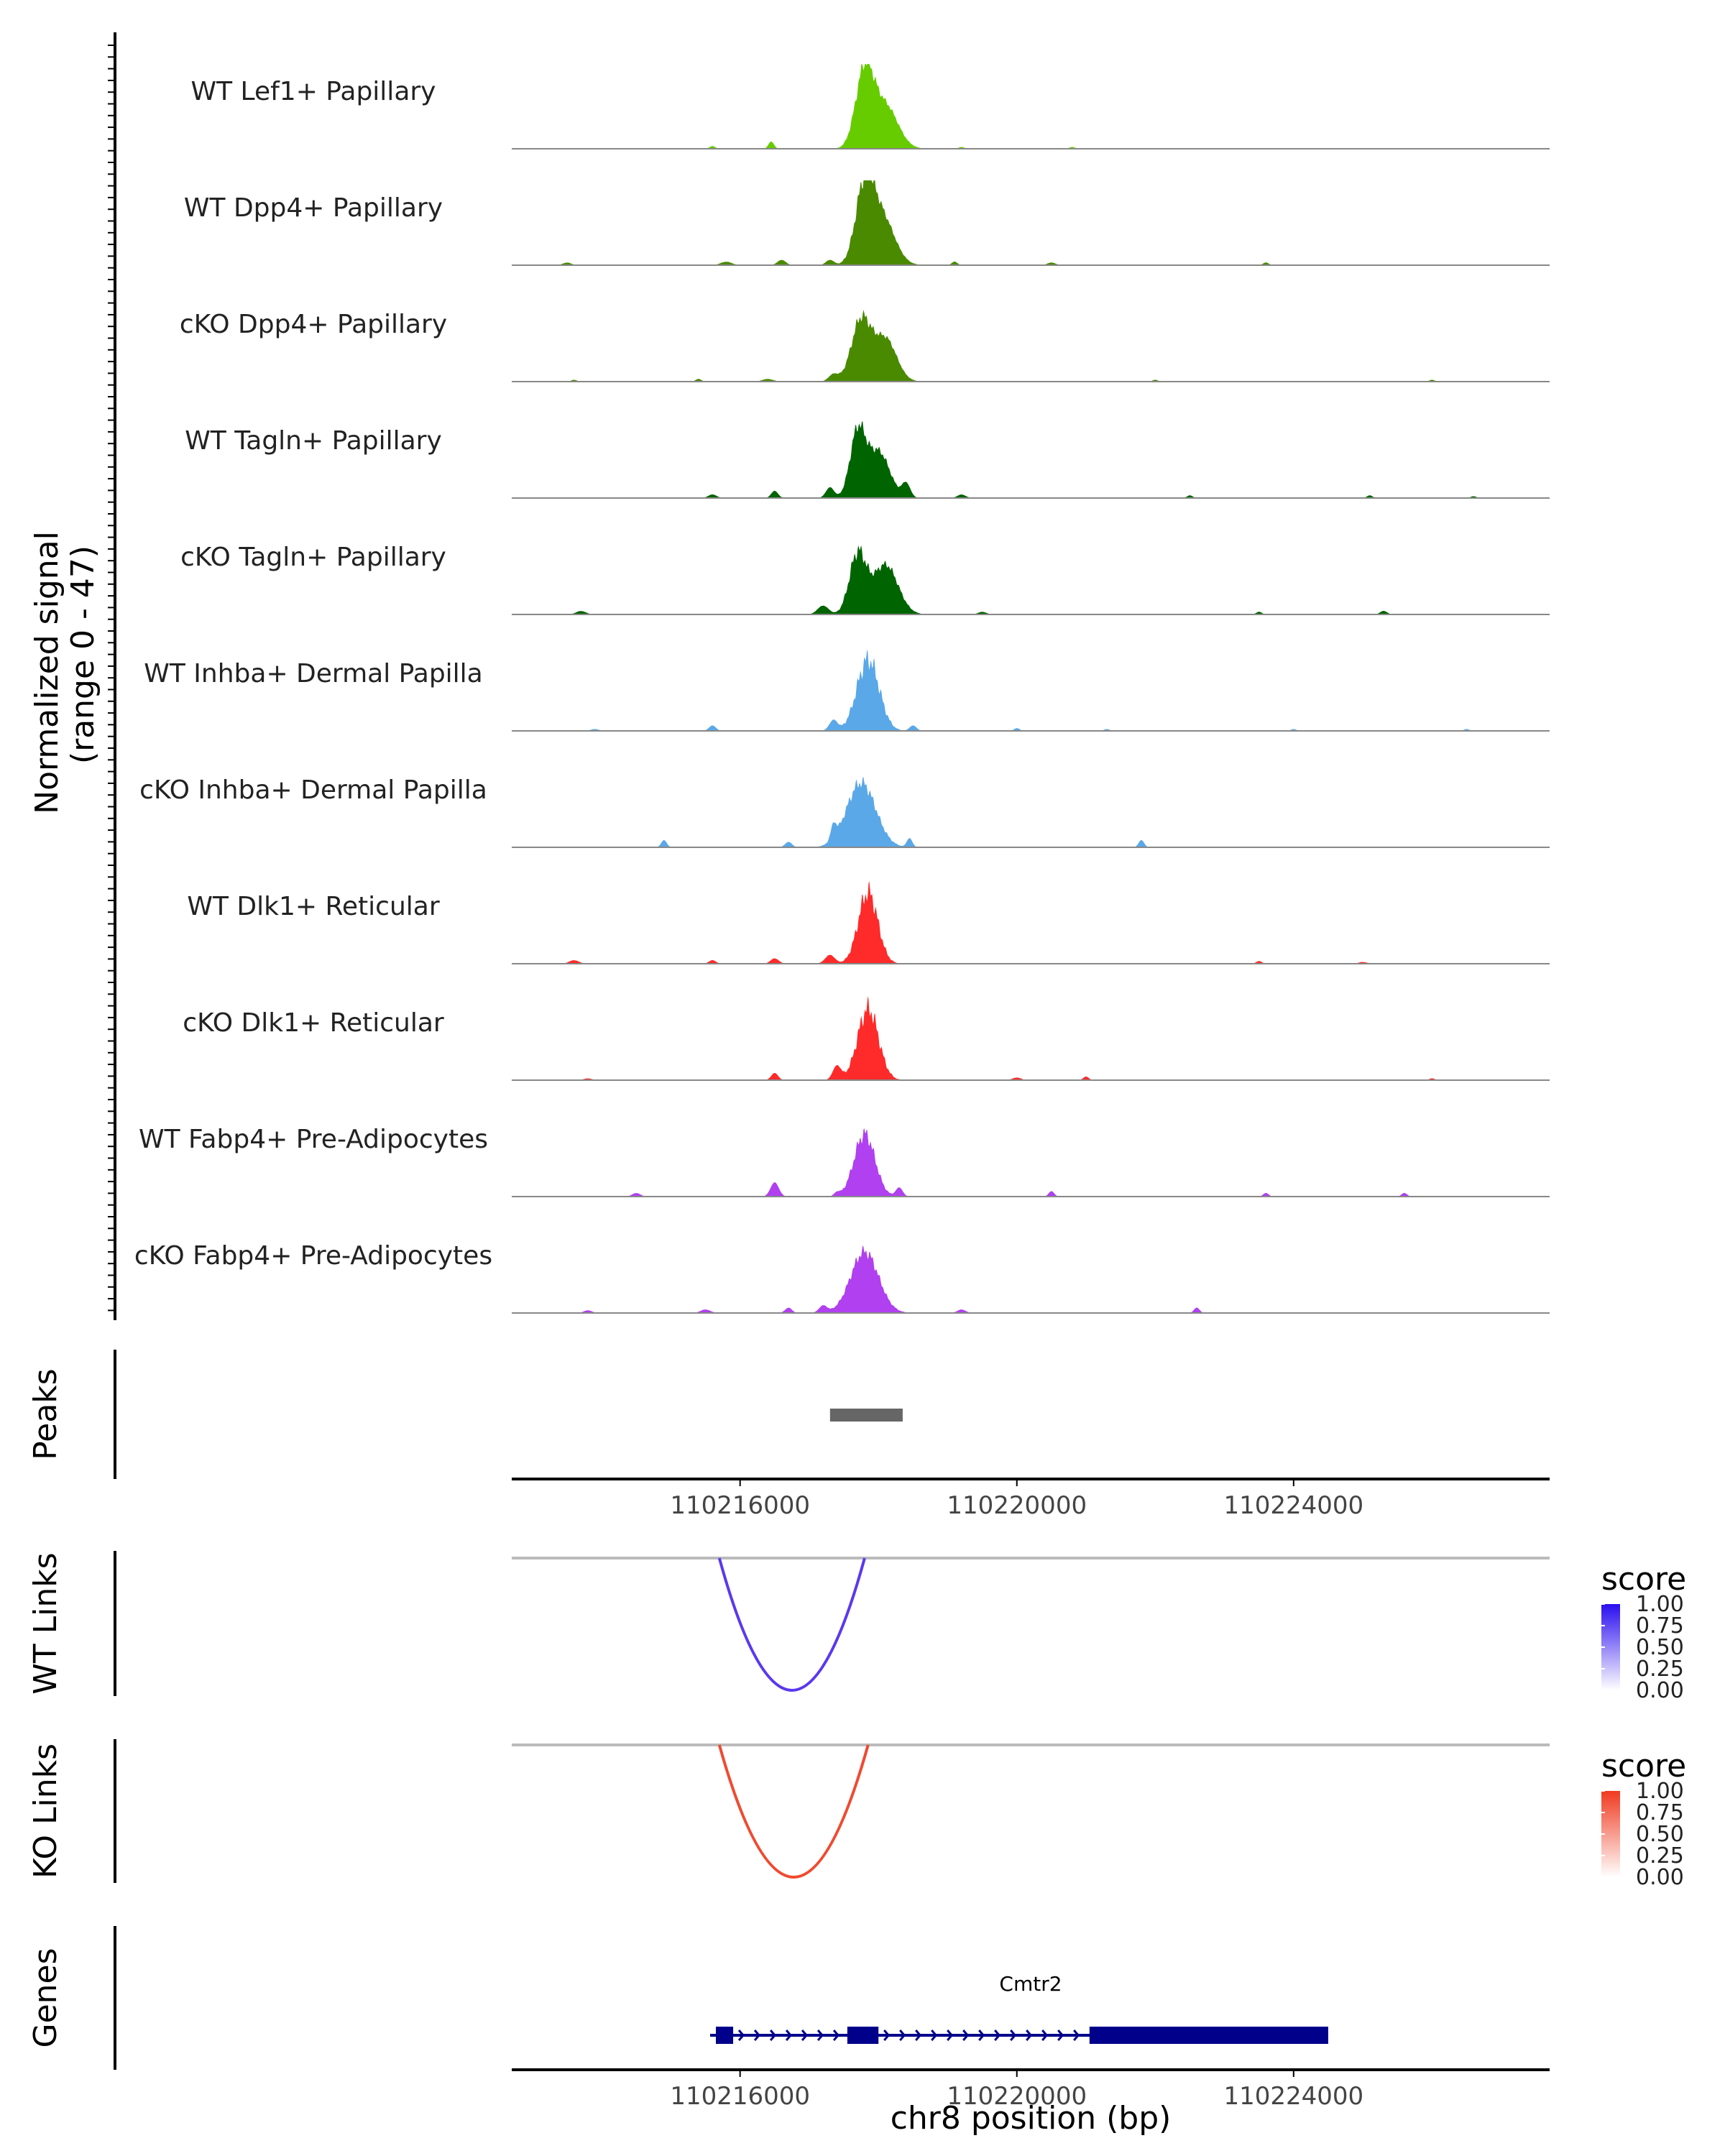 The image size is (1725, 2156). What do you see at coordinates (313, 91) in the screenshot?
I see `track-label: WT Lef1+ Papillary` at bounding box center [313, 91].